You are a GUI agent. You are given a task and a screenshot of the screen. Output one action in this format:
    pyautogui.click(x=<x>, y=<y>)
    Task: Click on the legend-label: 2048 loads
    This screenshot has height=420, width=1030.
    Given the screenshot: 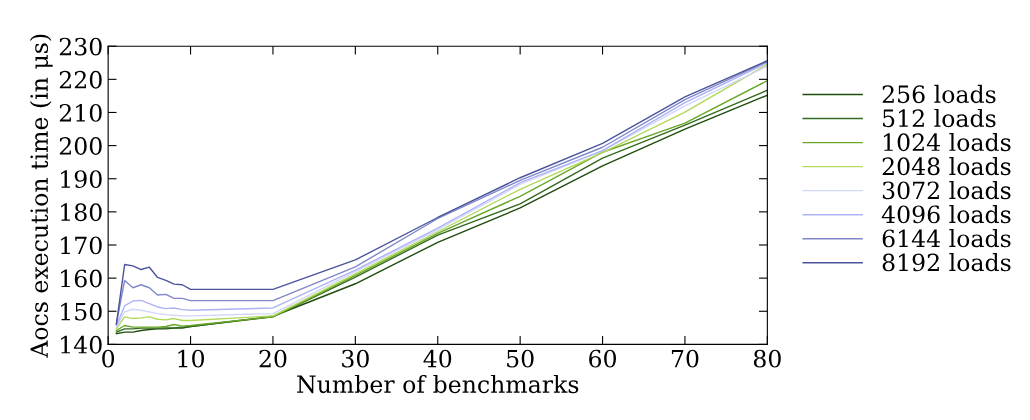 What is the action you would take?
    pyautogui.click(x=946, y=166)
    